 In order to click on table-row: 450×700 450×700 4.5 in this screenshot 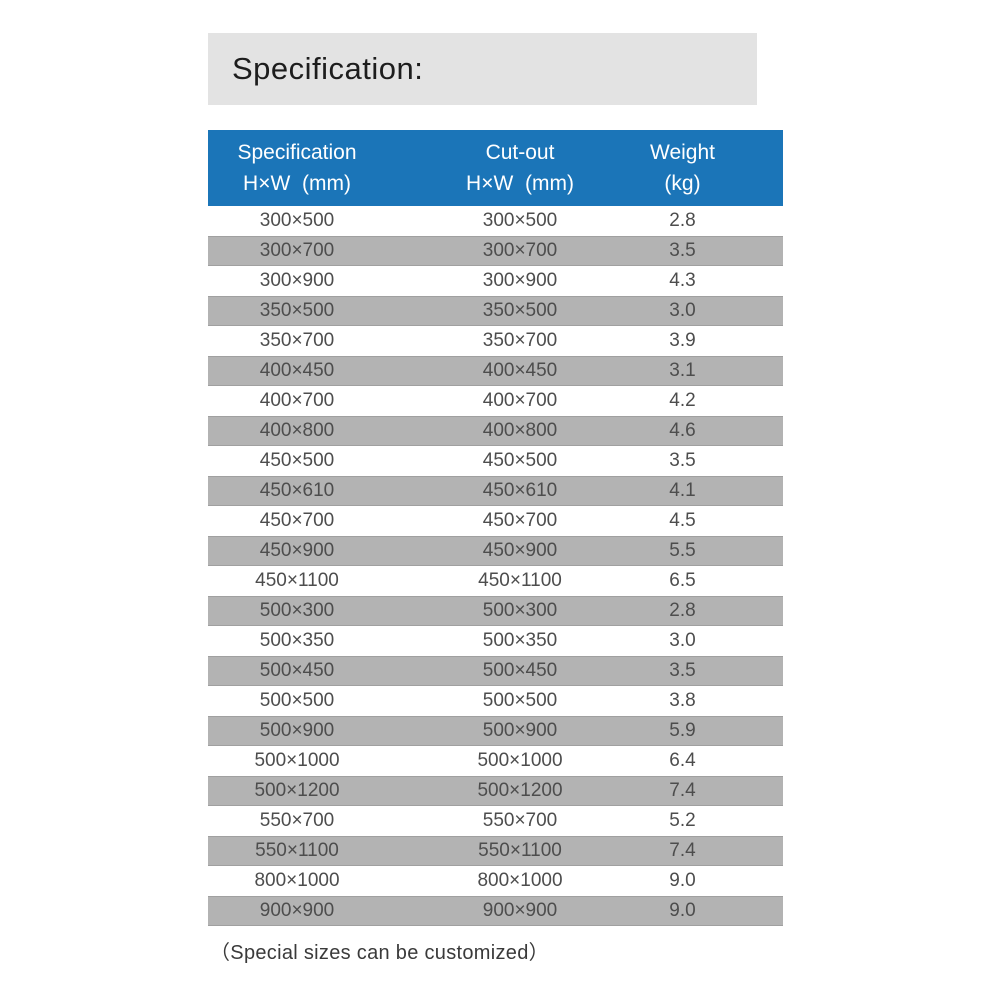, I will do `click(495, 521)`.